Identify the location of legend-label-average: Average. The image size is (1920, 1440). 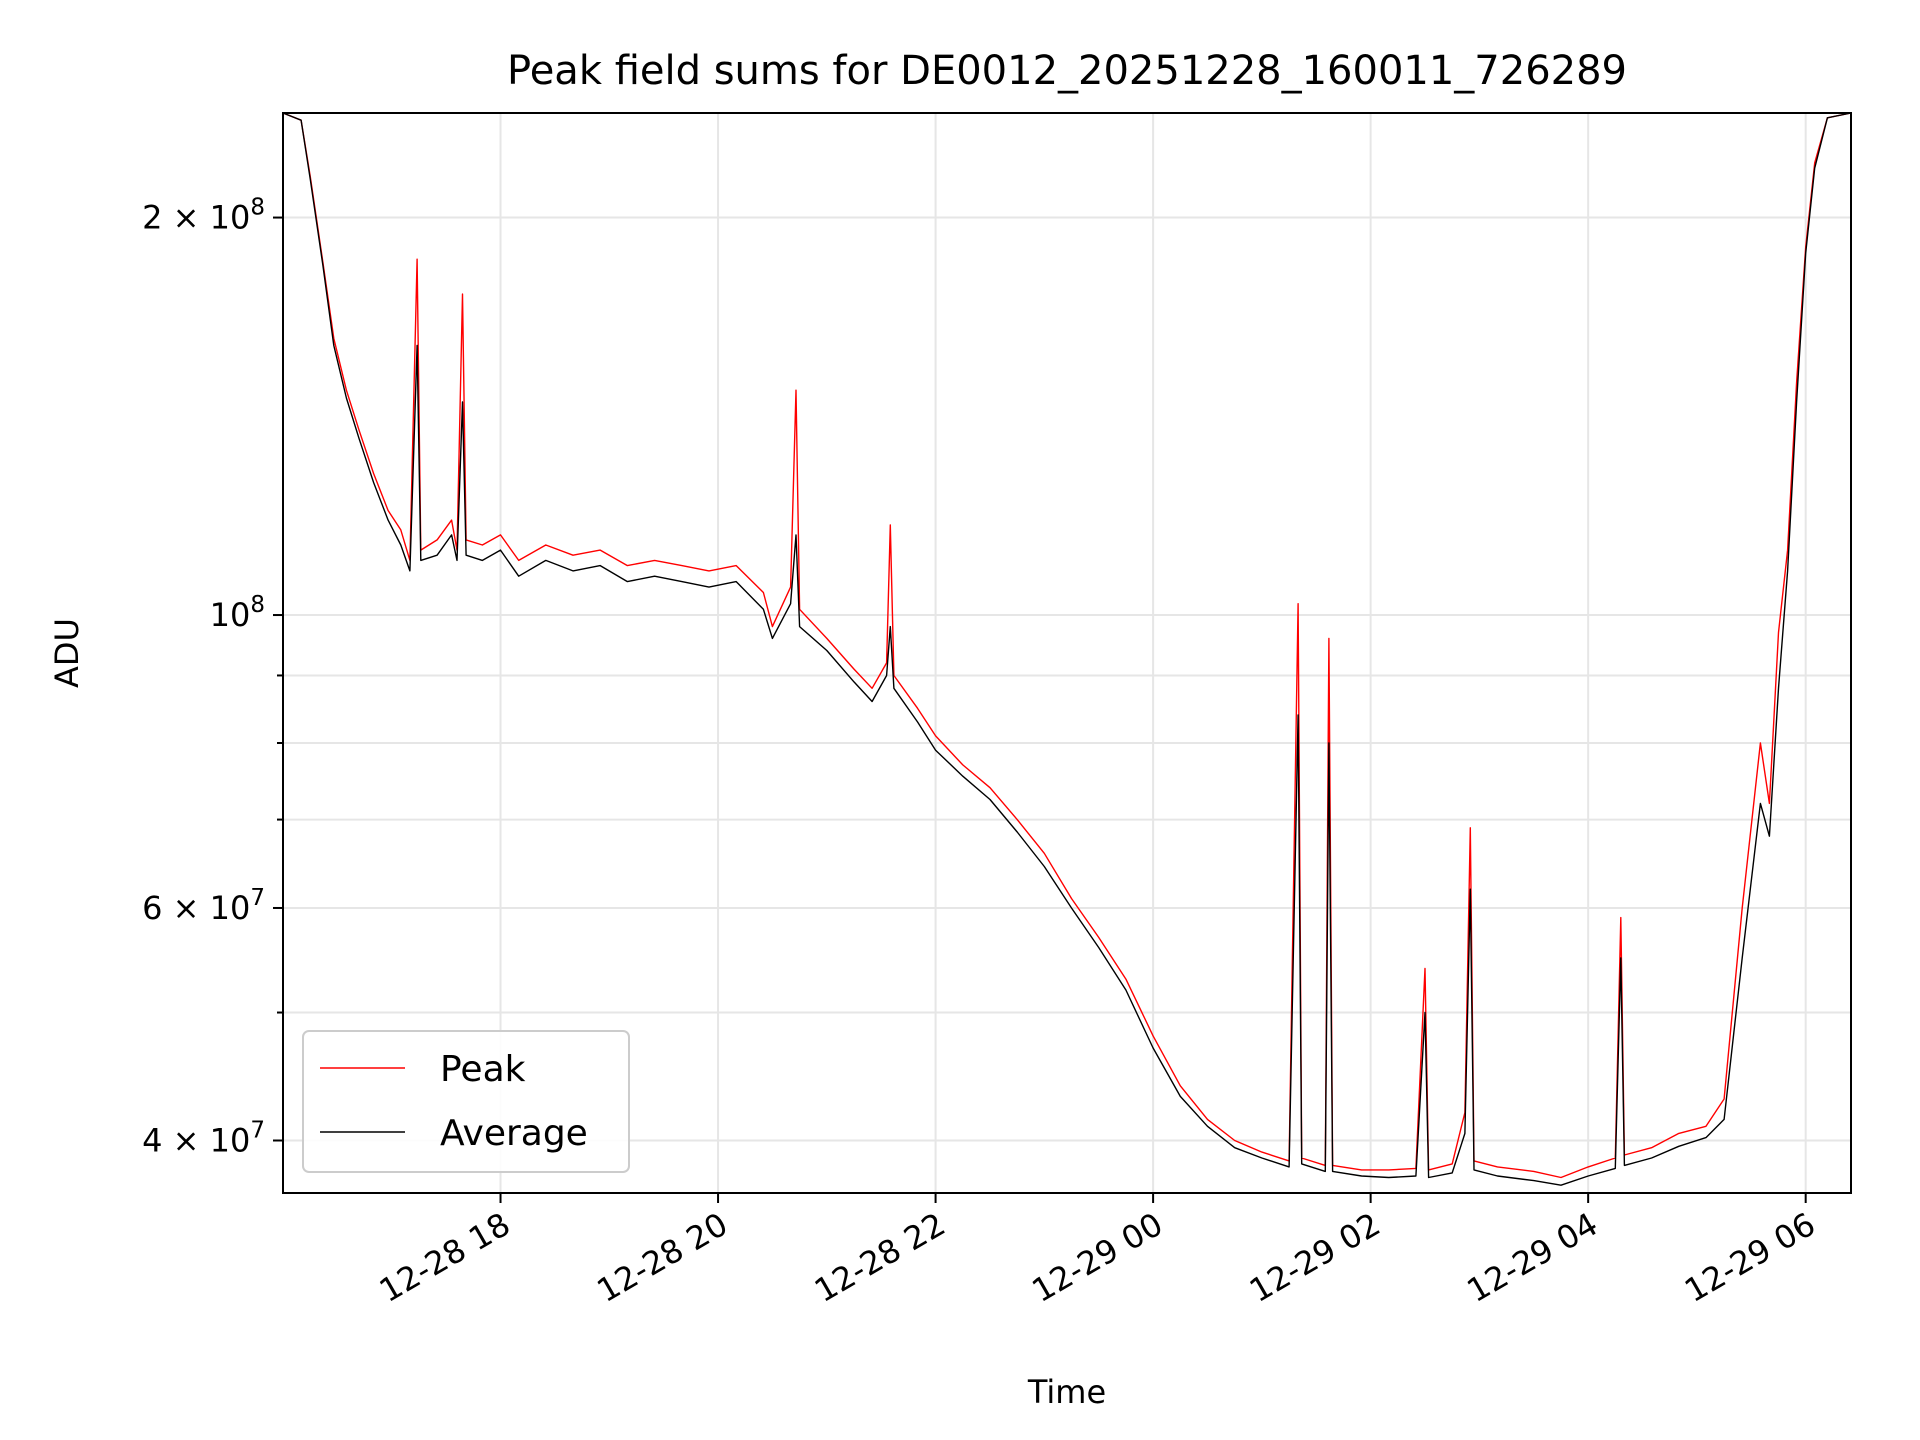
(514, 1133).